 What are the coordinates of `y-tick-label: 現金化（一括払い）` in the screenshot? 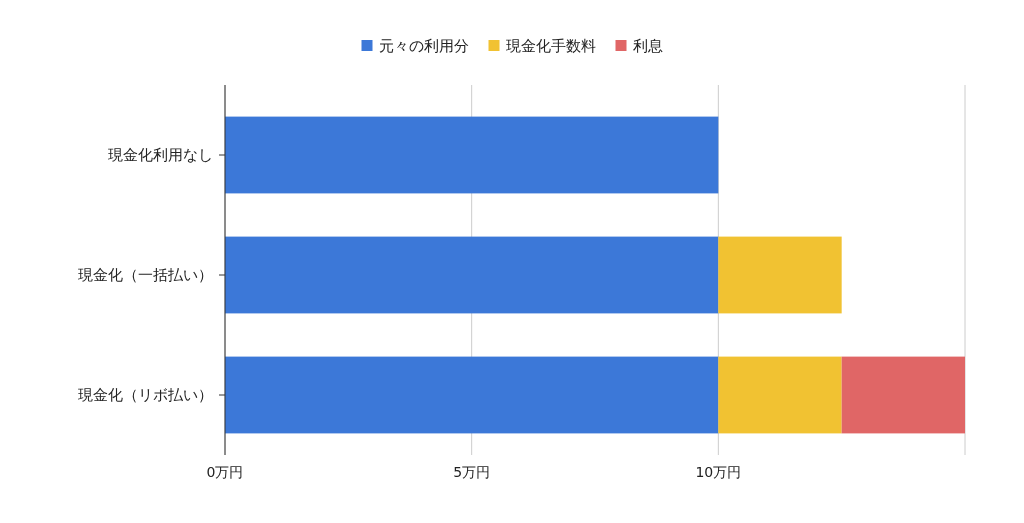 It's located at (145, 275).